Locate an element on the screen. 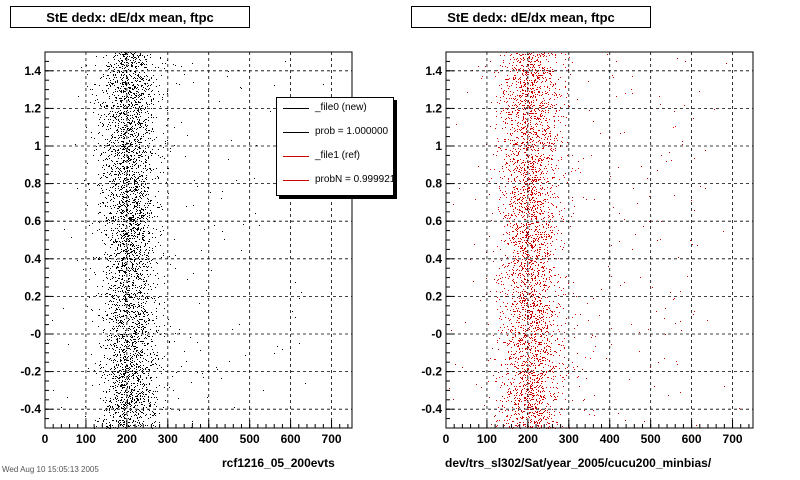  legend-entry-file0: _file0 (new) is located at coordinates (335, 108).